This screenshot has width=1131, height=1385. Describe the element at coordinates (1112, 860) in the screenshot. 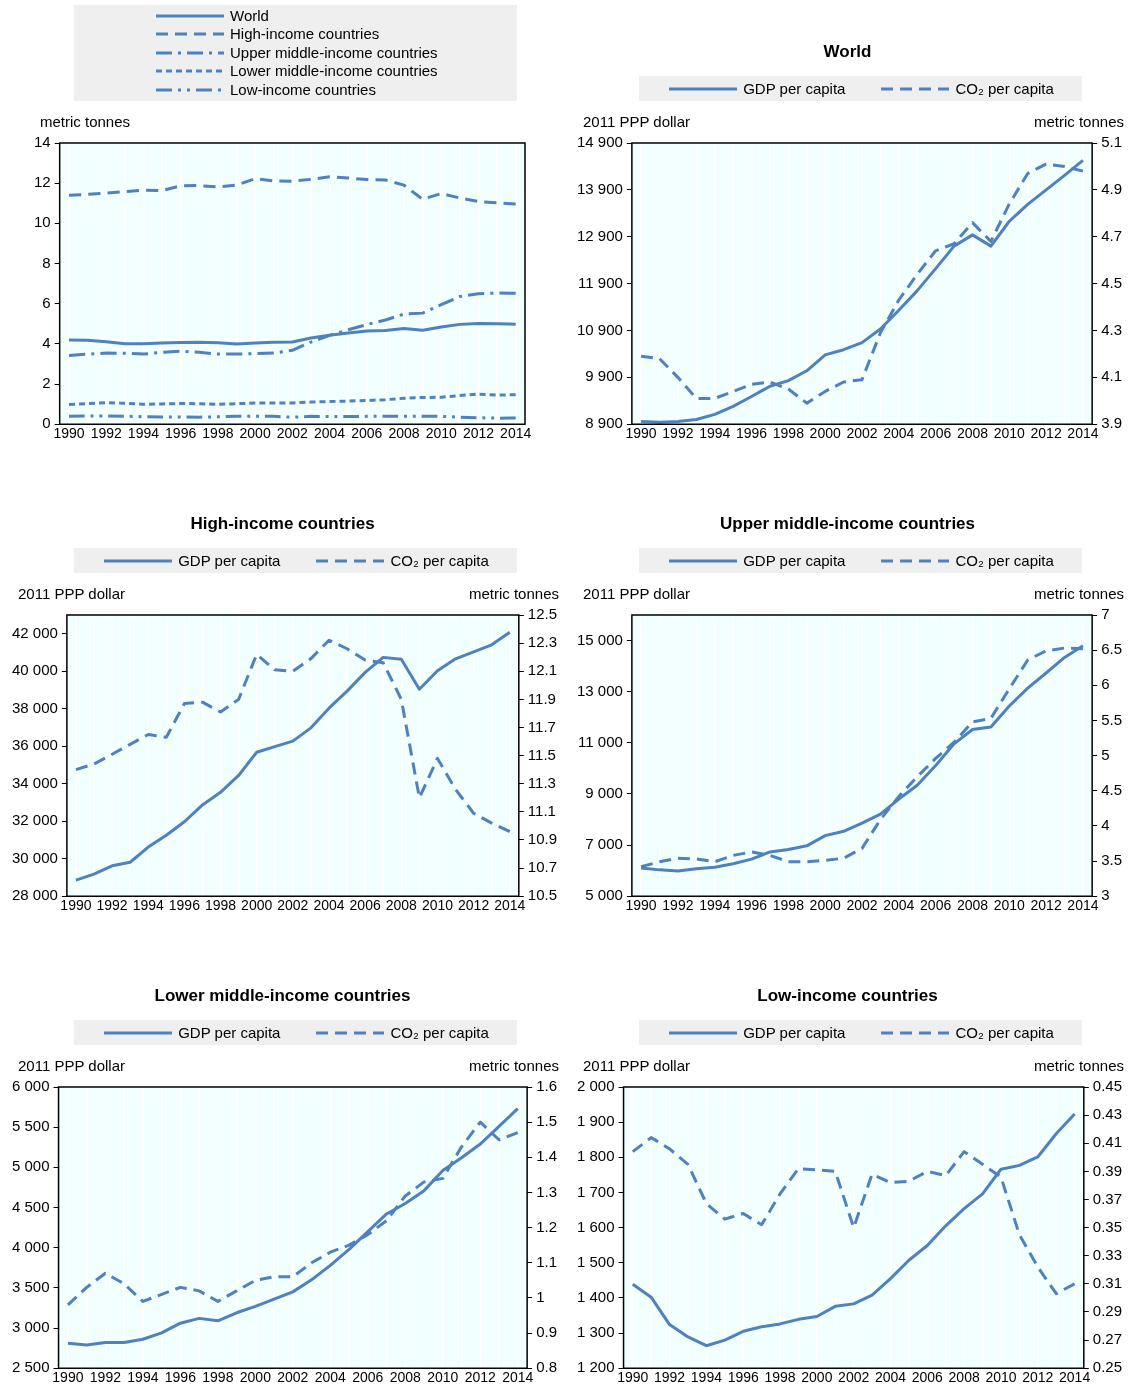

I see `y2-tick-label: 3.5` at that location.